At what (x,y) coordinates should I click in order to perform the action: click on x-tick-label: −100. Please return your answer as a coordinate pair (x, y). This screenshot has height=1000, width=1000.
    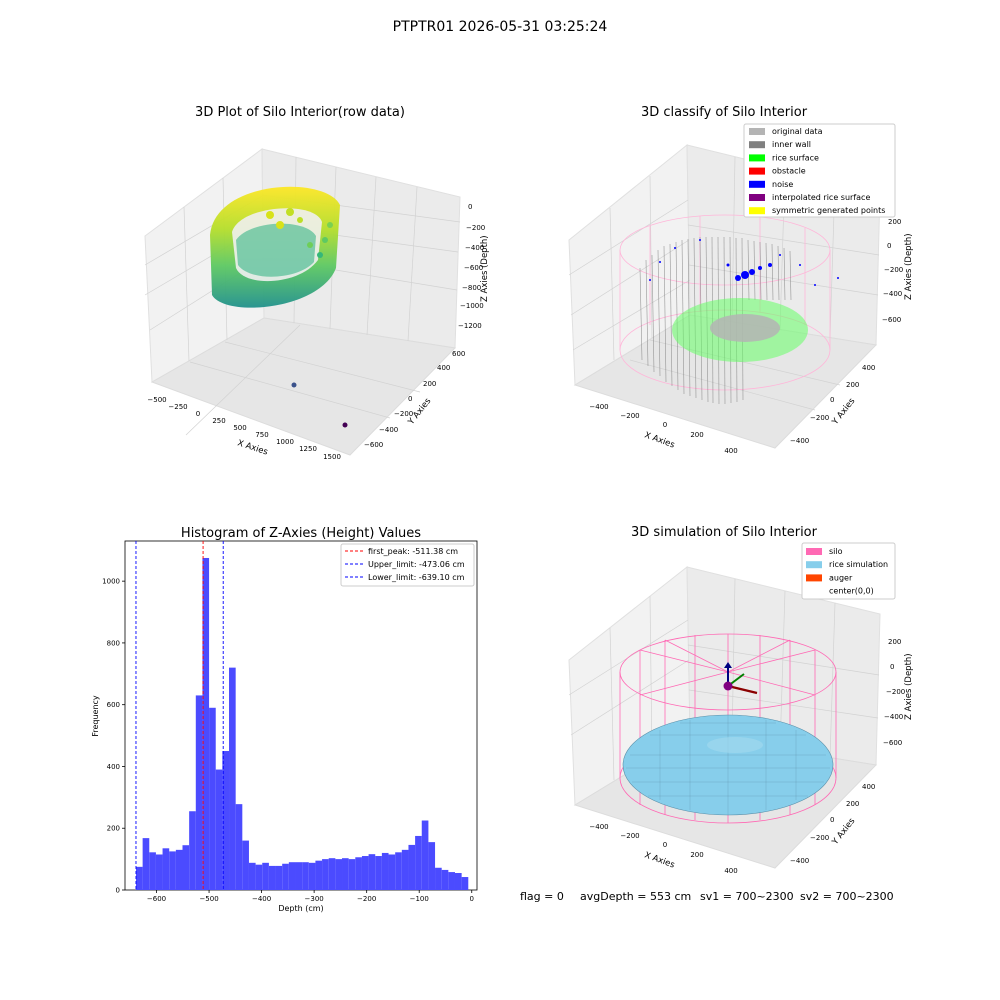
    Looking at the image, I should click on (419, 899).